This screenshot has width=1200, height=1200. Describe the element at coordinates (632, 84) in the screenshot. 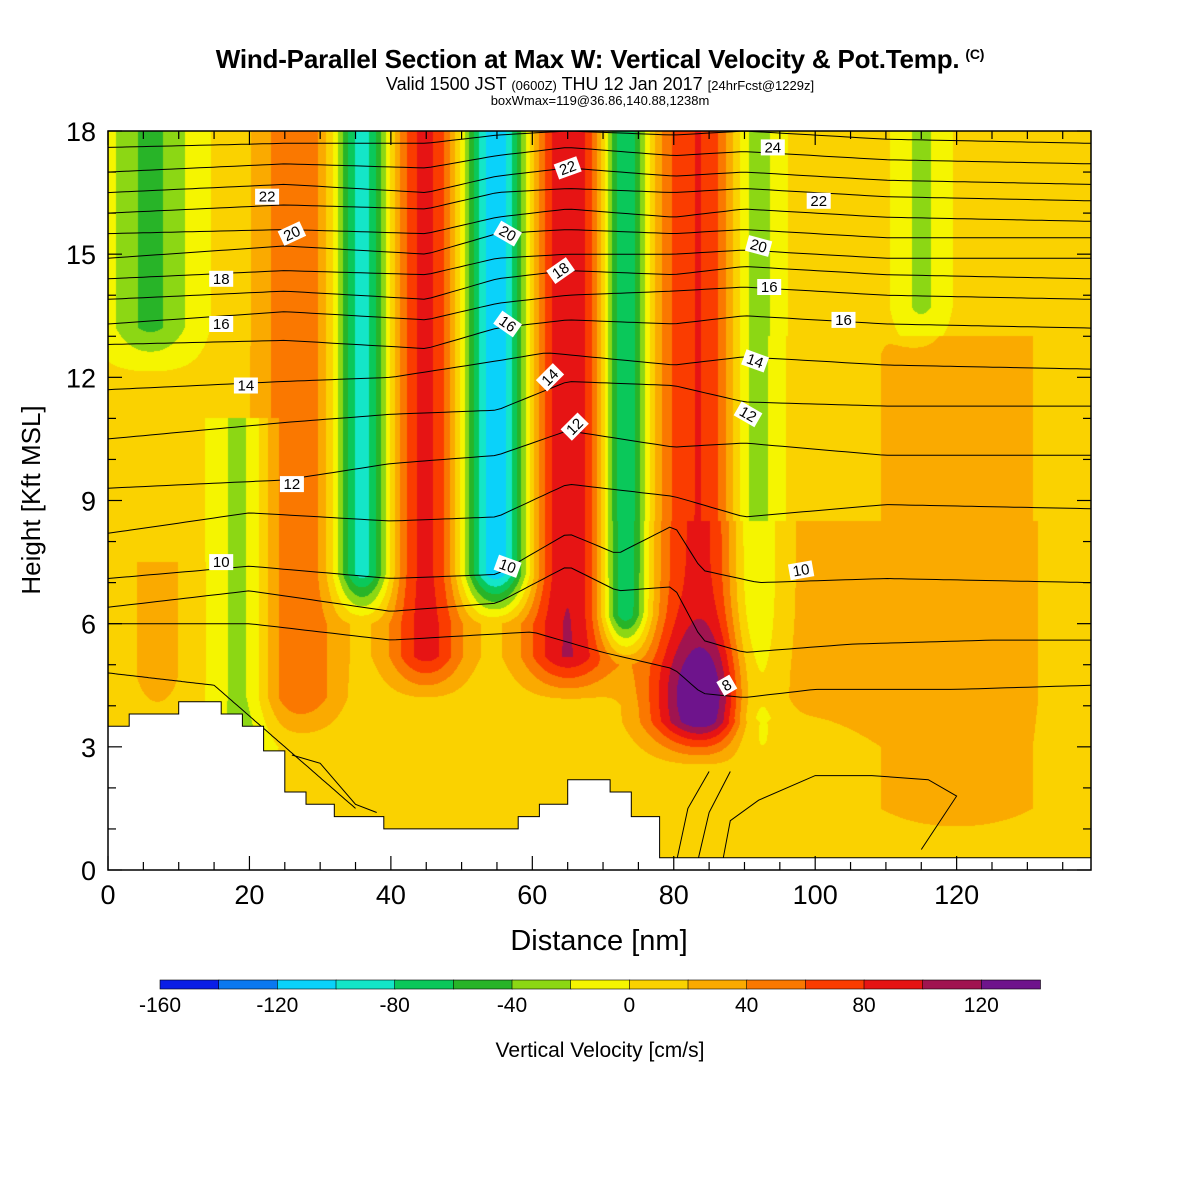

I see `valid-date: THU 12 Jan 2017` at that location.